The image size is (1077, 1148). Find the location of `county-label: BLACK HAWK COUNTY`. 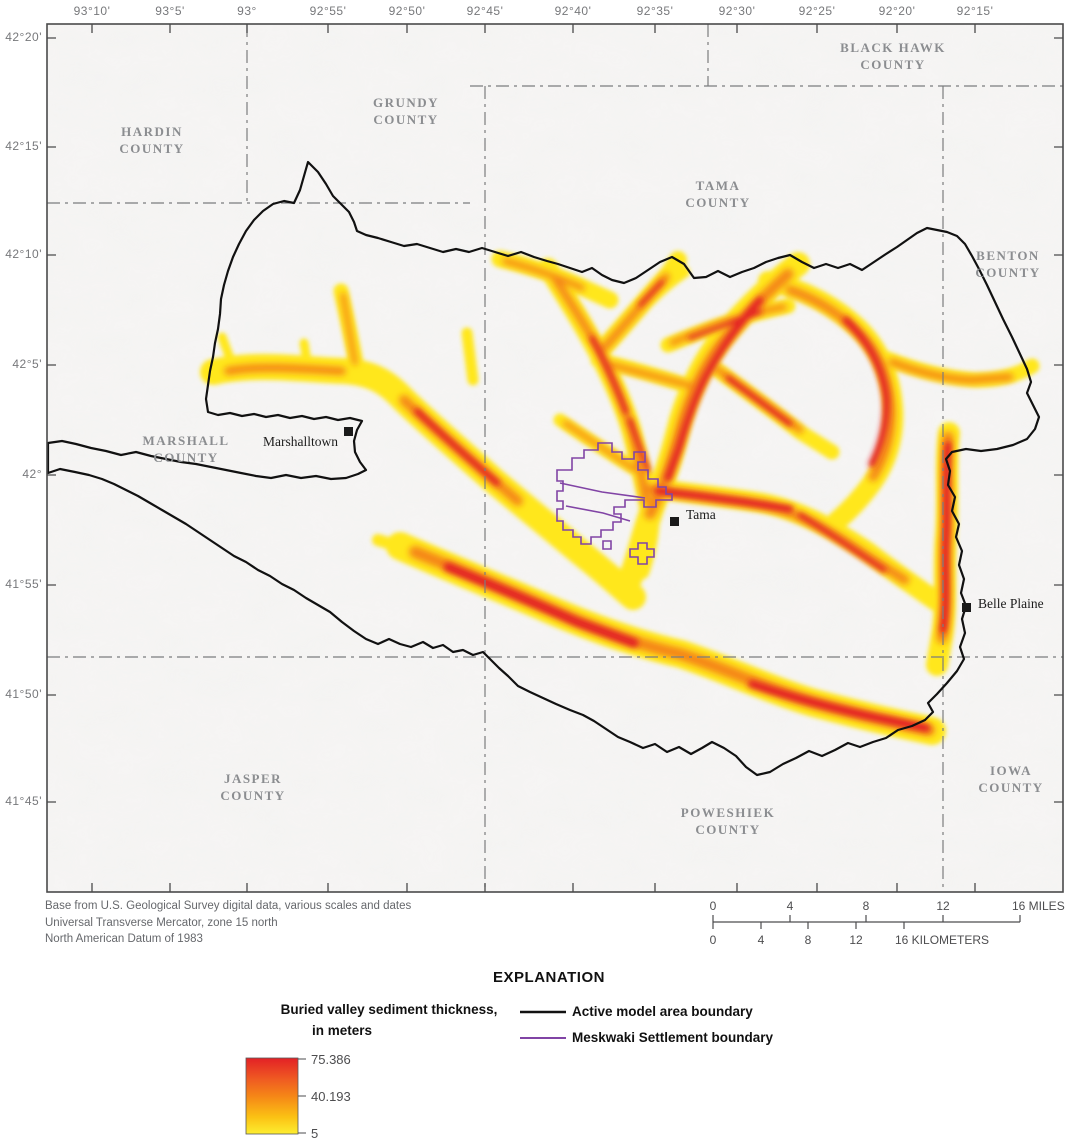

county-label: BLACK HAWK COUNTY is located at coordinates (893, 56).